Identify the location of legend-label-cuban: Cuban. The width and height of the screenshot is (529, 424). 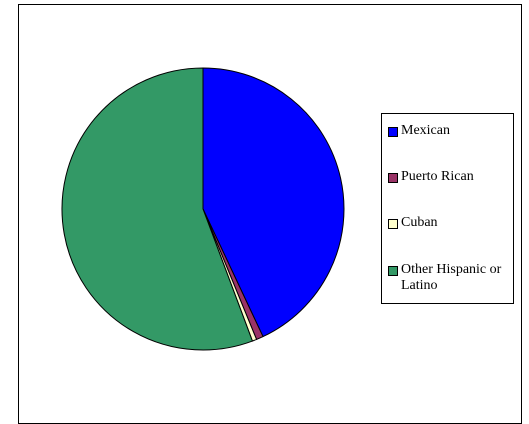
(419, 222).